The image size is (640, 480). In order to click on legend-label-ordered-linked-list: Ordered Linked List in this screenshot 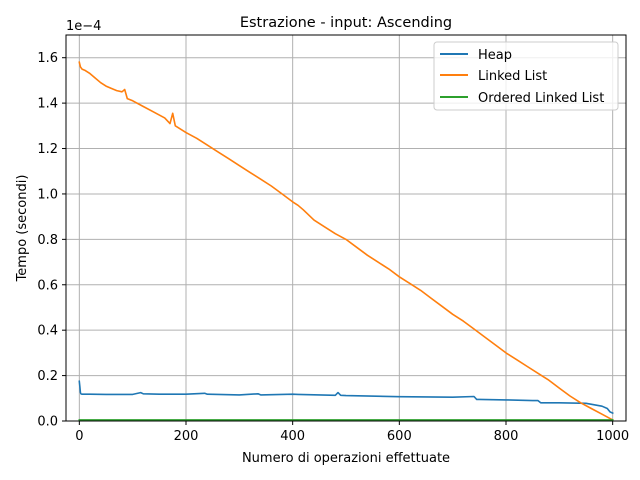, I will do `click(541, 98)`.